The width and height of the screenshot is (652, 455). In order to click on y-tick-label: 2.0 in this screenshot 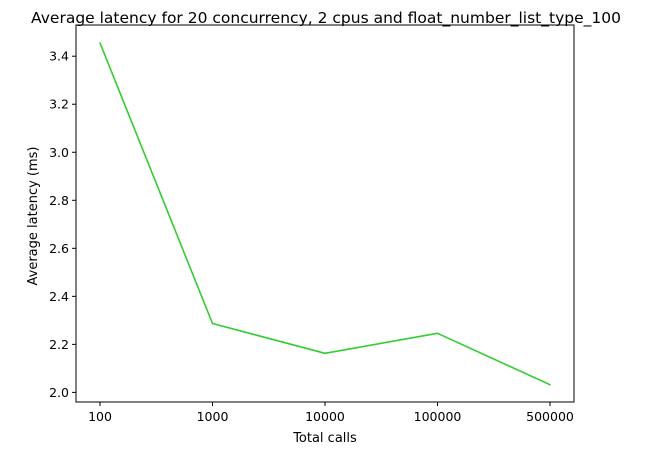, I will do `click(59, 392)`.